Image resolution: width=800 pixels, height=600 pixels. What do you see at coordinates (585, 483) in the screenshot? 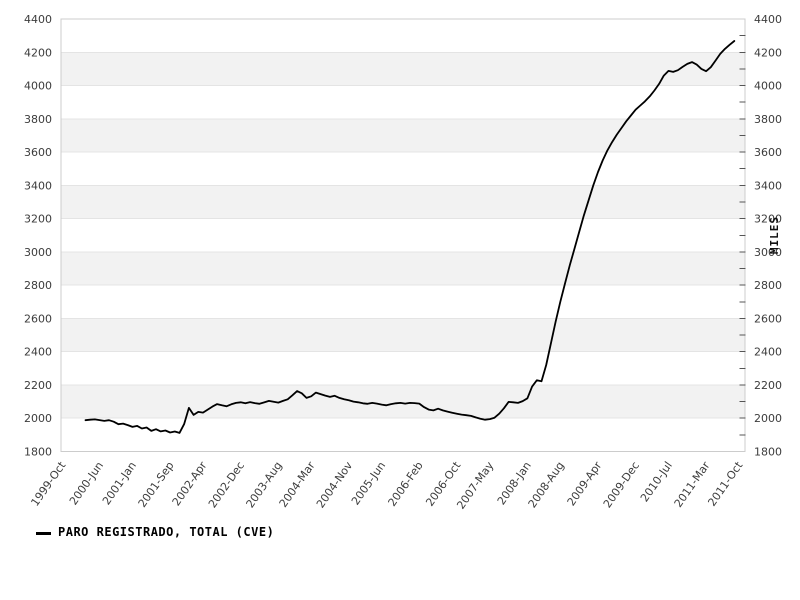
I see `x-axis-label: 2009-Apr` at bounding box center [585, 483].